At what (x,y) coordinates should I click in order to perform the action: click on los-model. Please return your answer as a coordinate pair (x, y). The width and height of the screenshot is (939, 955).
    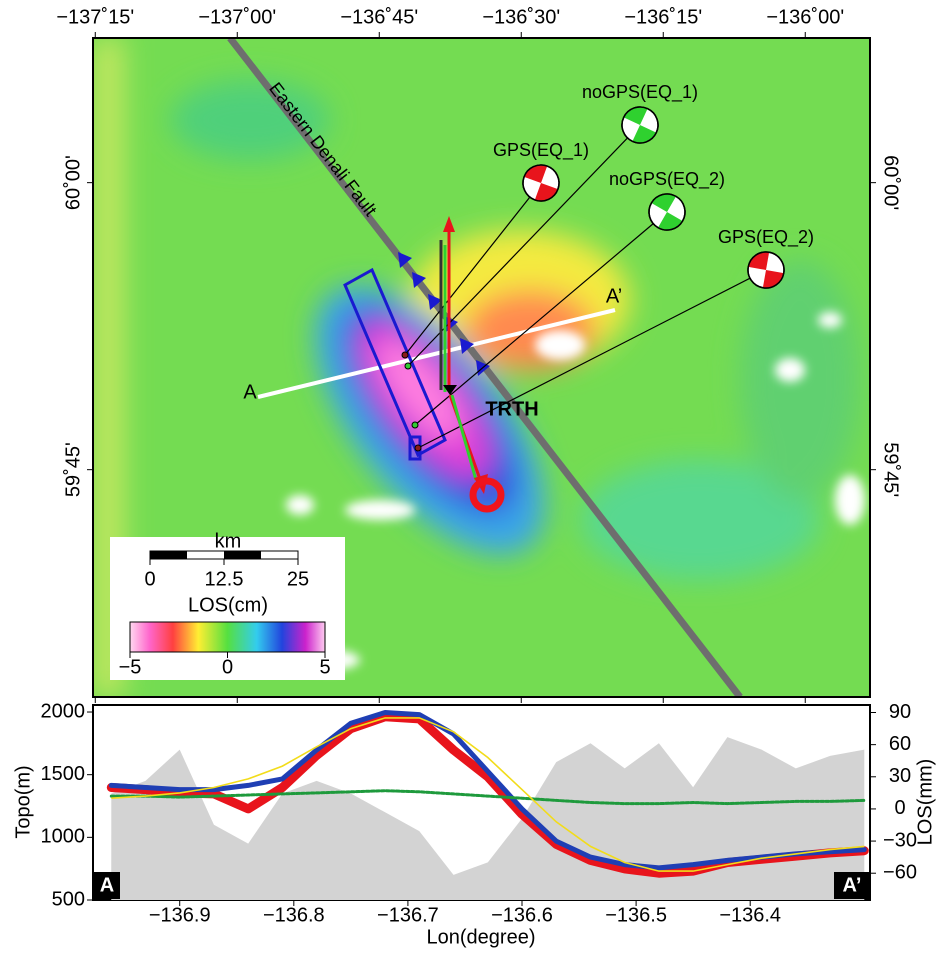
    Looking at the image, I should click on (488, 794).